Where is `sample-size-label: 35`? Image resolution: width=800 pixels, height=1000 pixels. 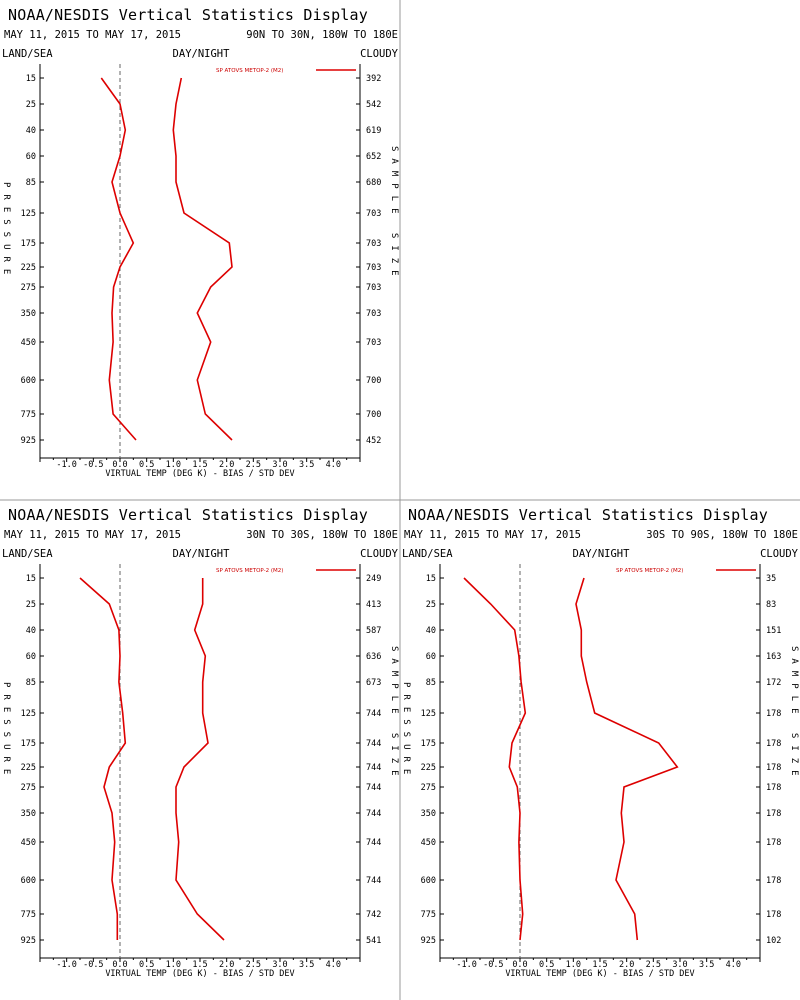
sample-size-label: 35 is located at coordinates (771, 579).